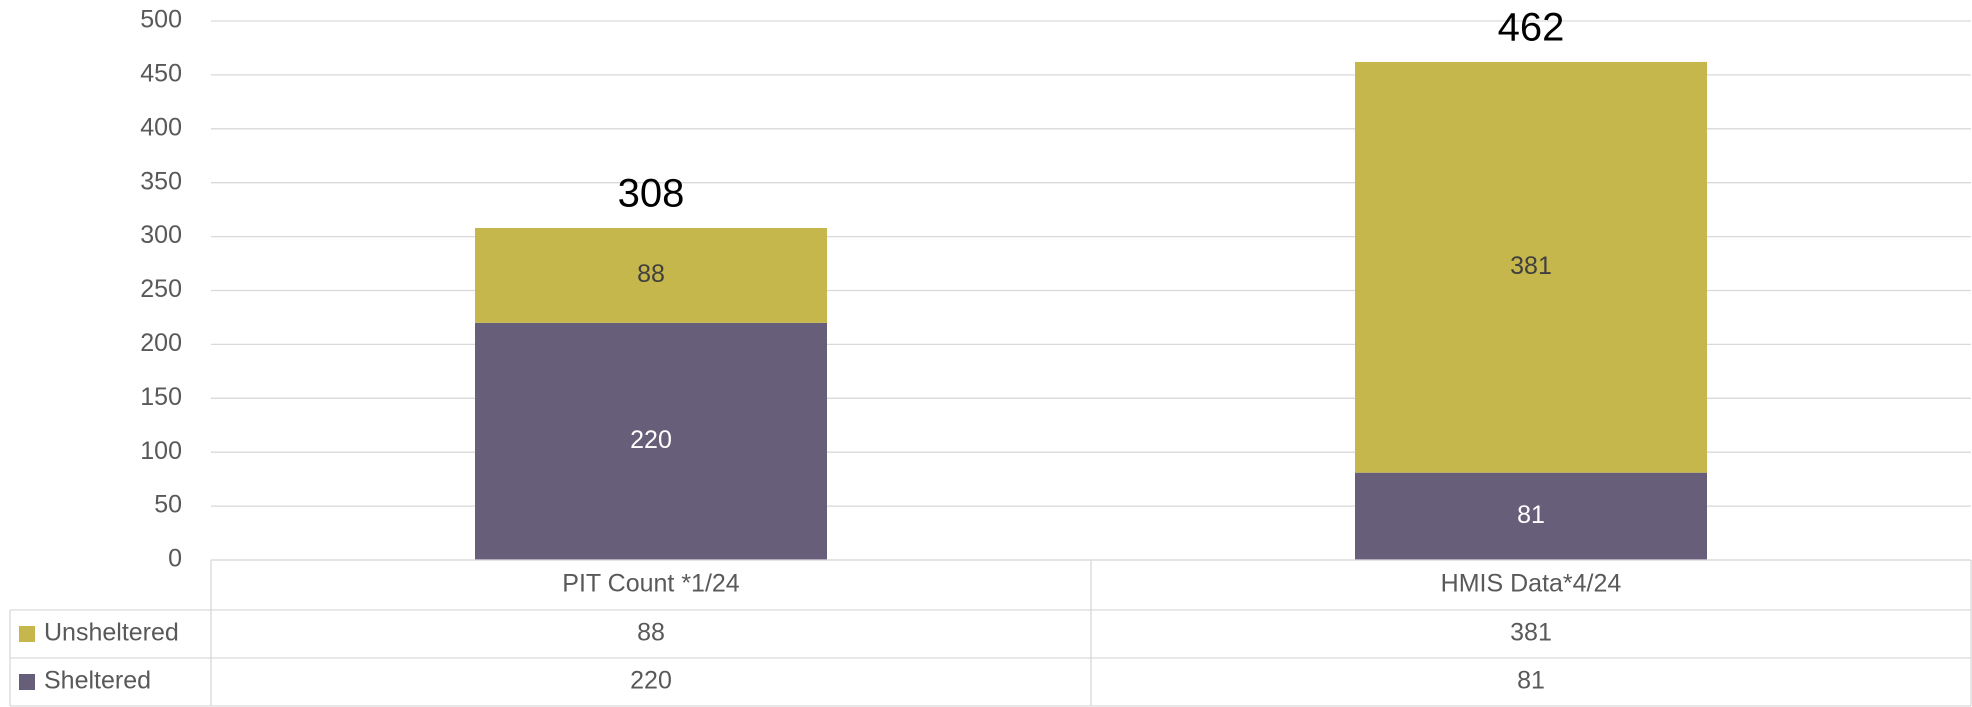 This screenshot has height=707, width=1972. What do you see at coordinates (1531, 681) in the screenshot?
I see `table-value: 81` at bounding box center [1531, 681].